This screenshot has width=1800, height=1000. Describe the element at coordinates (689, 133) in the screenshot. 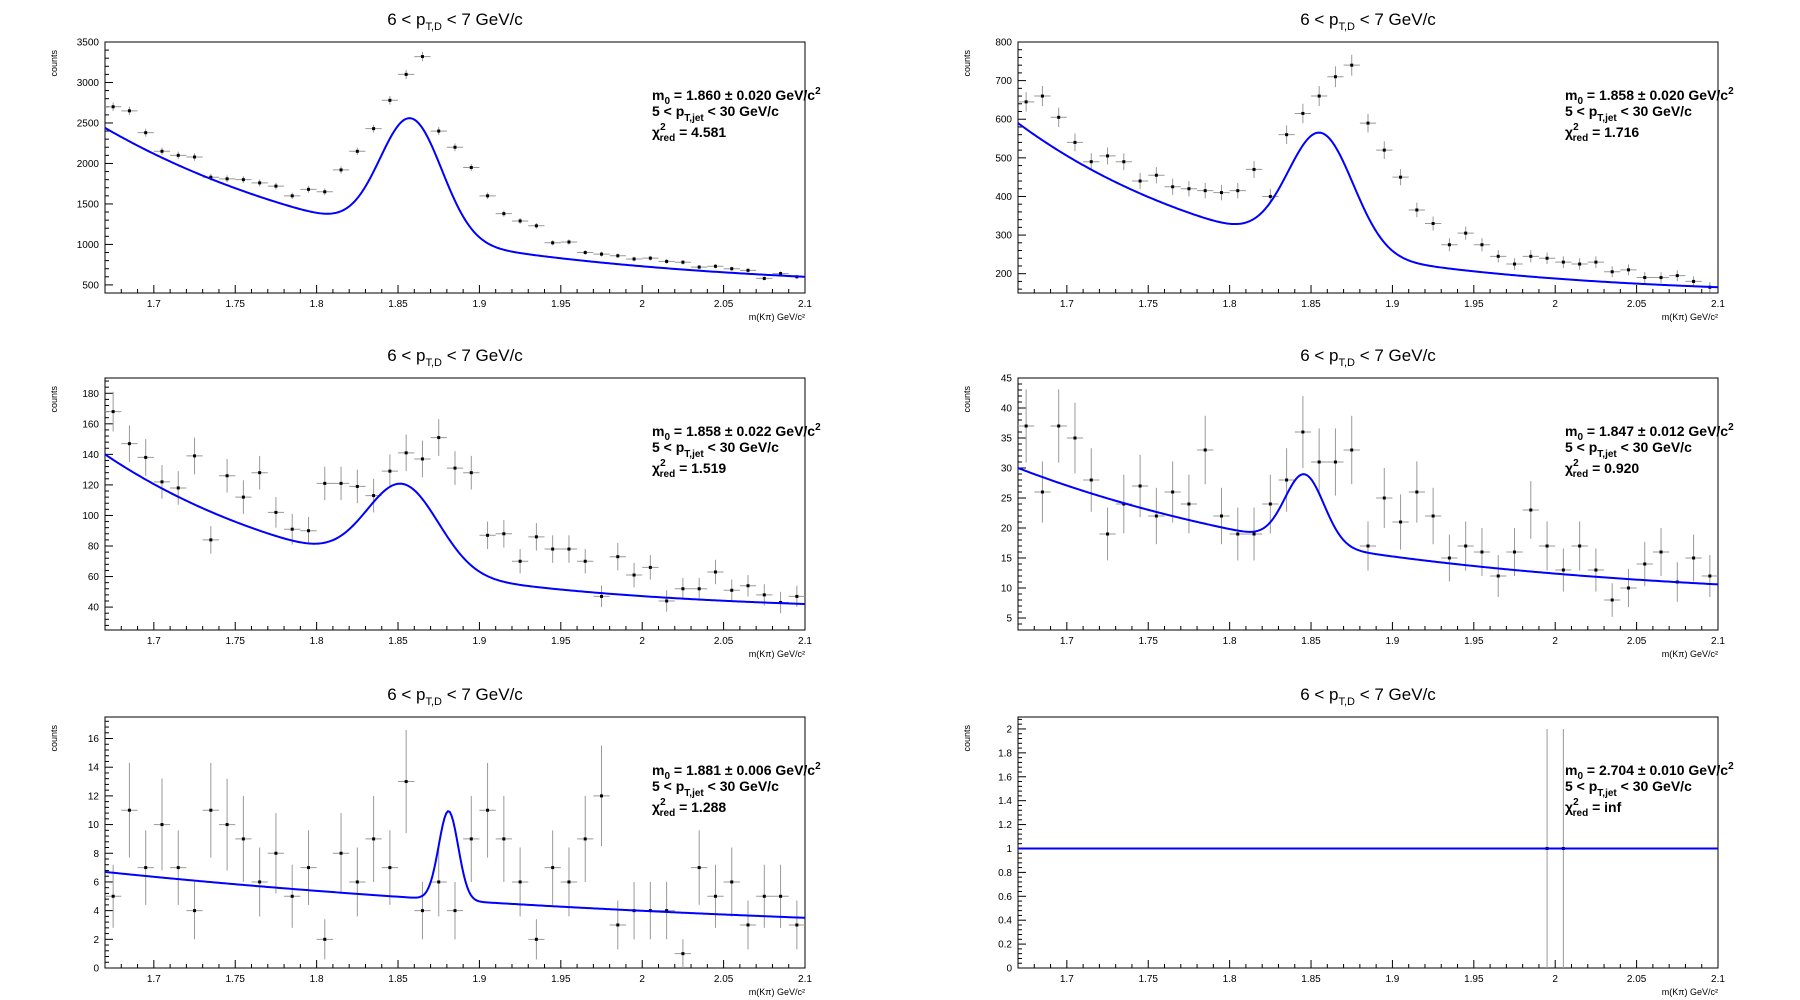

I see `fit-chi2-text: χ2 red = 4.581` at that location.